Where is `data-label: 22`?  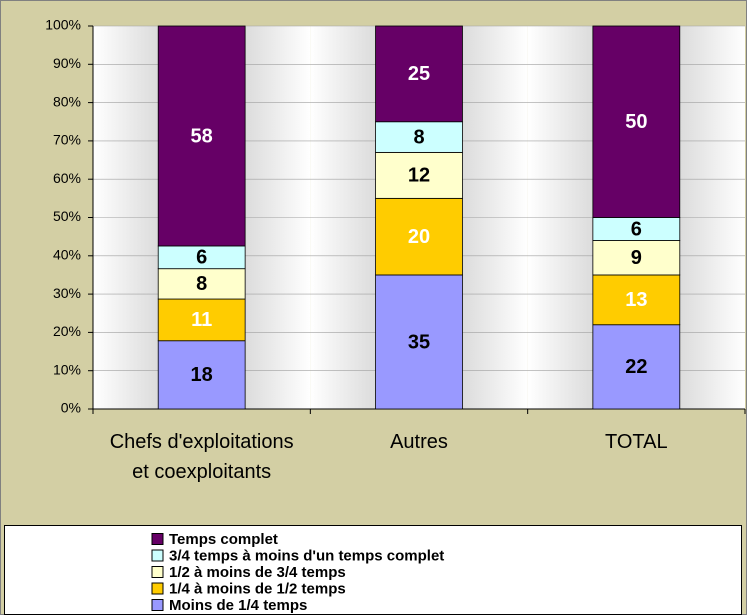 data-label: 22 is located at coordinates (636, 367).